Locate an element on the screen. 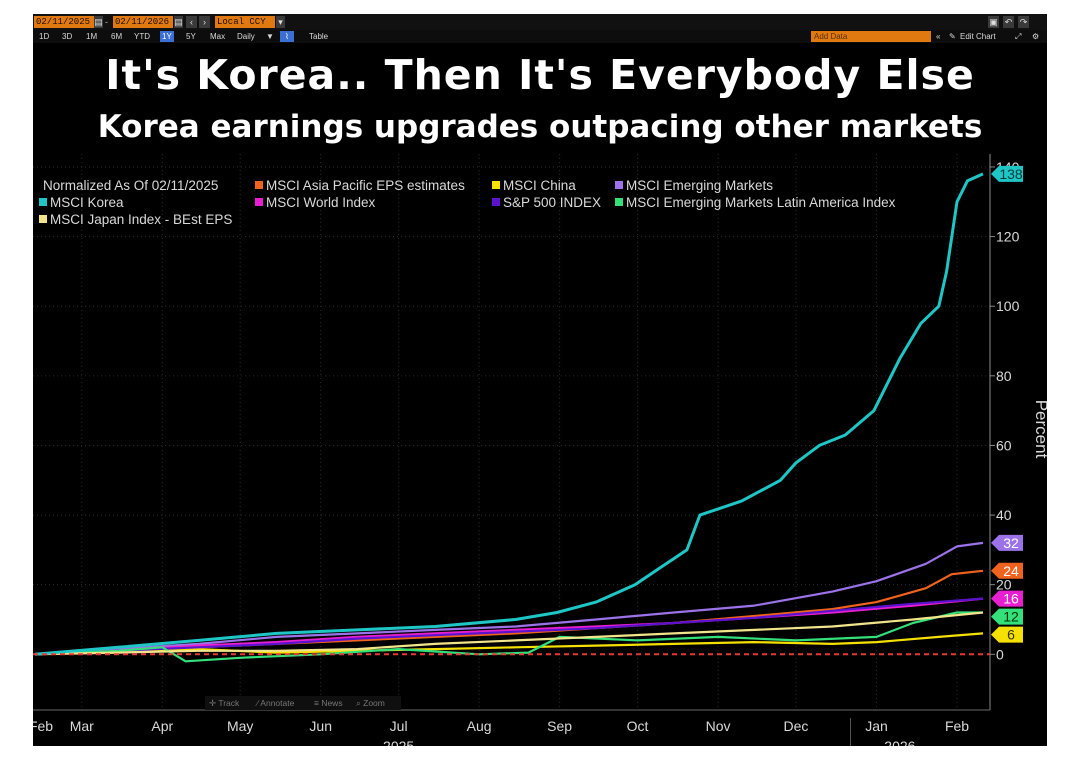 The image size is (1080, 764). year-label: 2025 is located at coordinates (398, 742).